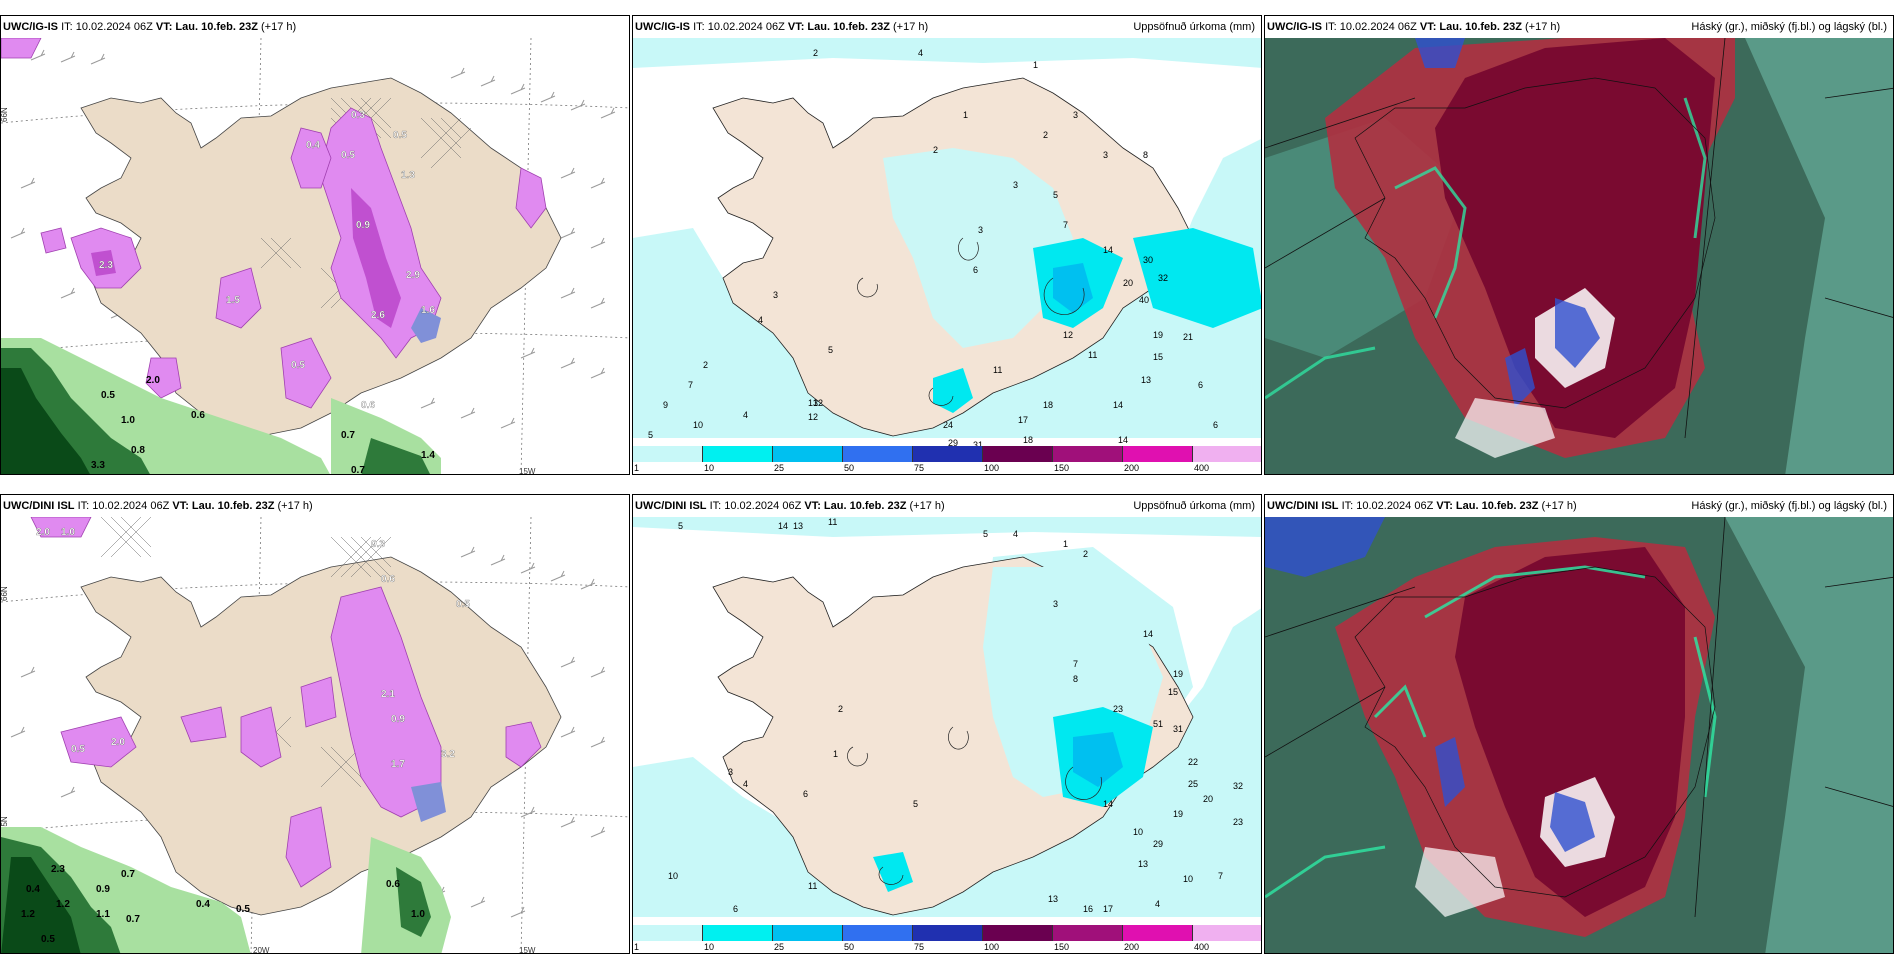 The height and width of the screenshot is (954, 1900). I want to click on value-label: 0.7, so click(128, 874).